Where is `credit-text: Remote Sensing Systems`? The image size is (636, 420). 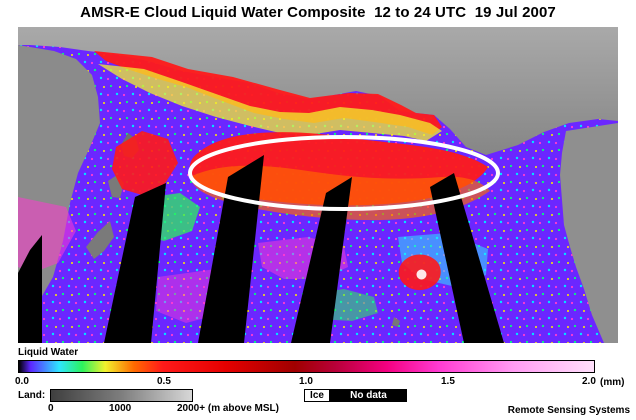 credit-text: Remote Sensing Systems is located at coordinates (568, 410).